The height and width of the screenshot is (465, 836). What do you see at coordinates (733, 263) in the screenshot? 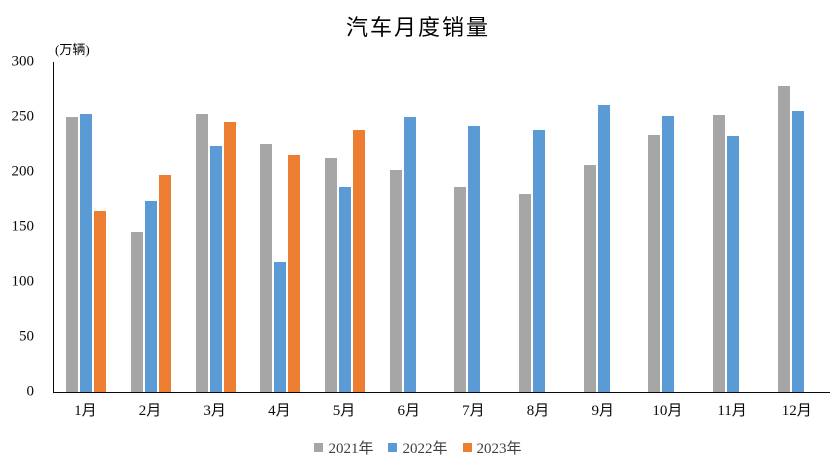
I see `bar-2022年-11月` at bounding box center [733, 263].